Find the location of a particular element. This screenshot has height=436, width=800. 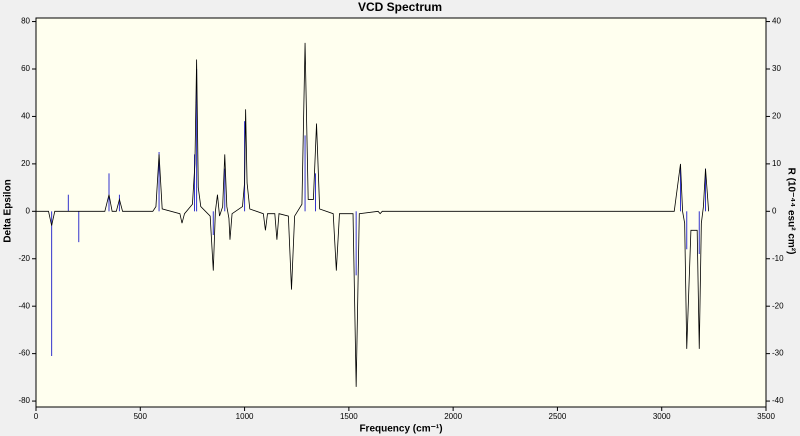

y-tick-label: -60 is located at coordinates (24, 353).